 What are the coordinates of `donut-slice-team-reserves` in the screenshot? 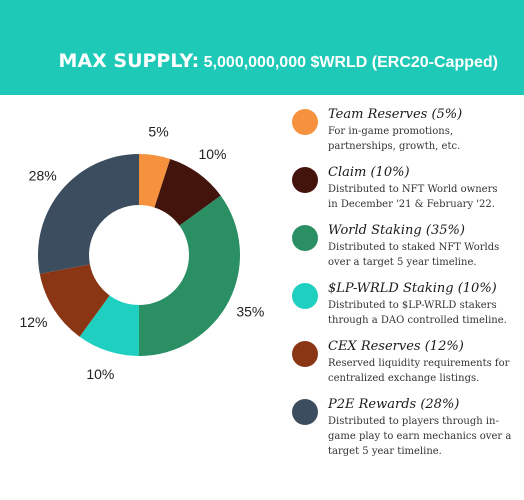 It's located at (155, 181).